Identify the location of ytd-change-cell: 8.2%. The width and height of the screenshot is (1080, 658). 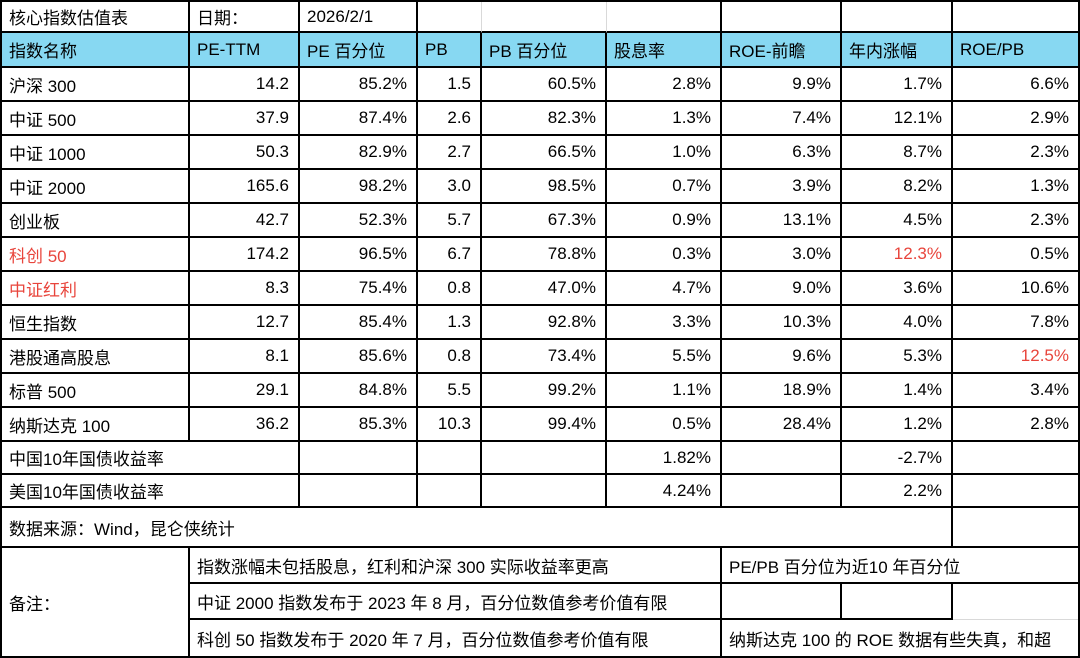
(897, 187).